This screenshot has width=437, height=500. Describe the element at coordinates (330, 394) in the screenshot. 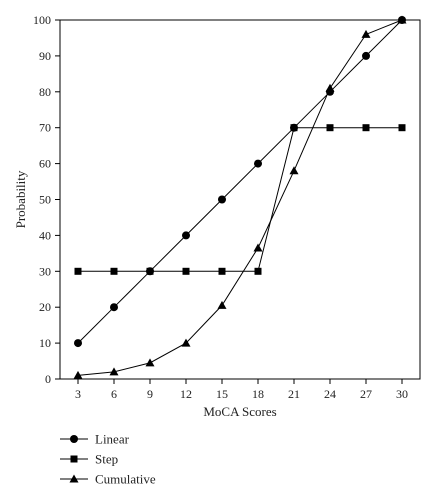

I see `x-tick-label: 24` at that location.